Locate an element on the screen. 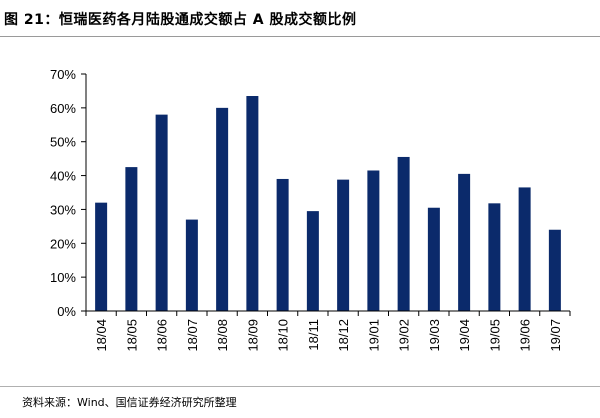  x-tick-label: 19/03 is located at coordinates (434, 335).